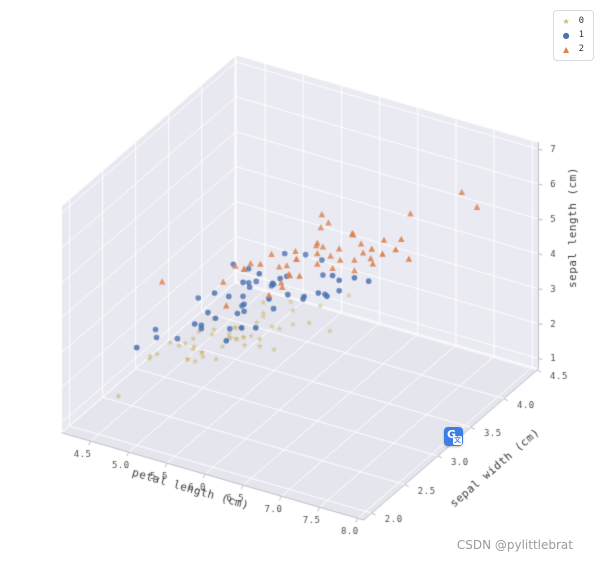  I want to click on legend-item-1: ● 1, so click(572, 35).